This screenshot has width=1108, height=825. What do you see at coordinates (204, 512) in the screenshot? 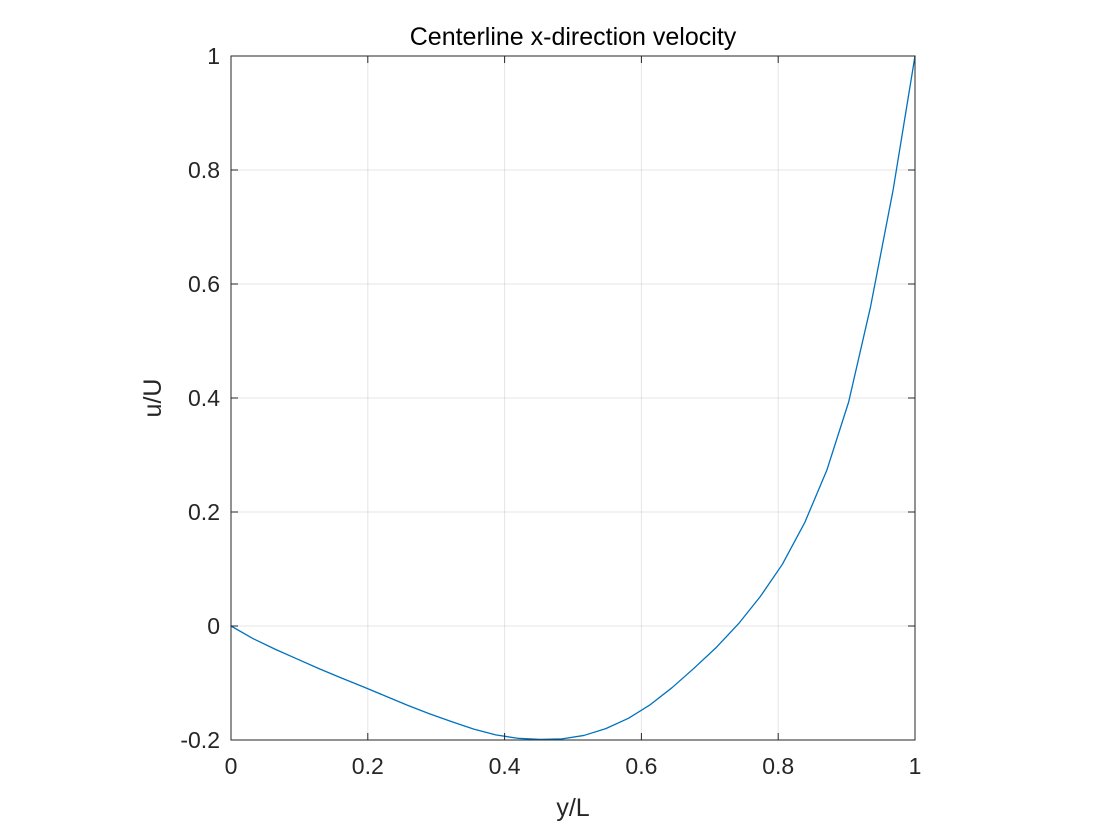
I see `y-tick-label: 0.2` at bounding box center [204, 512].